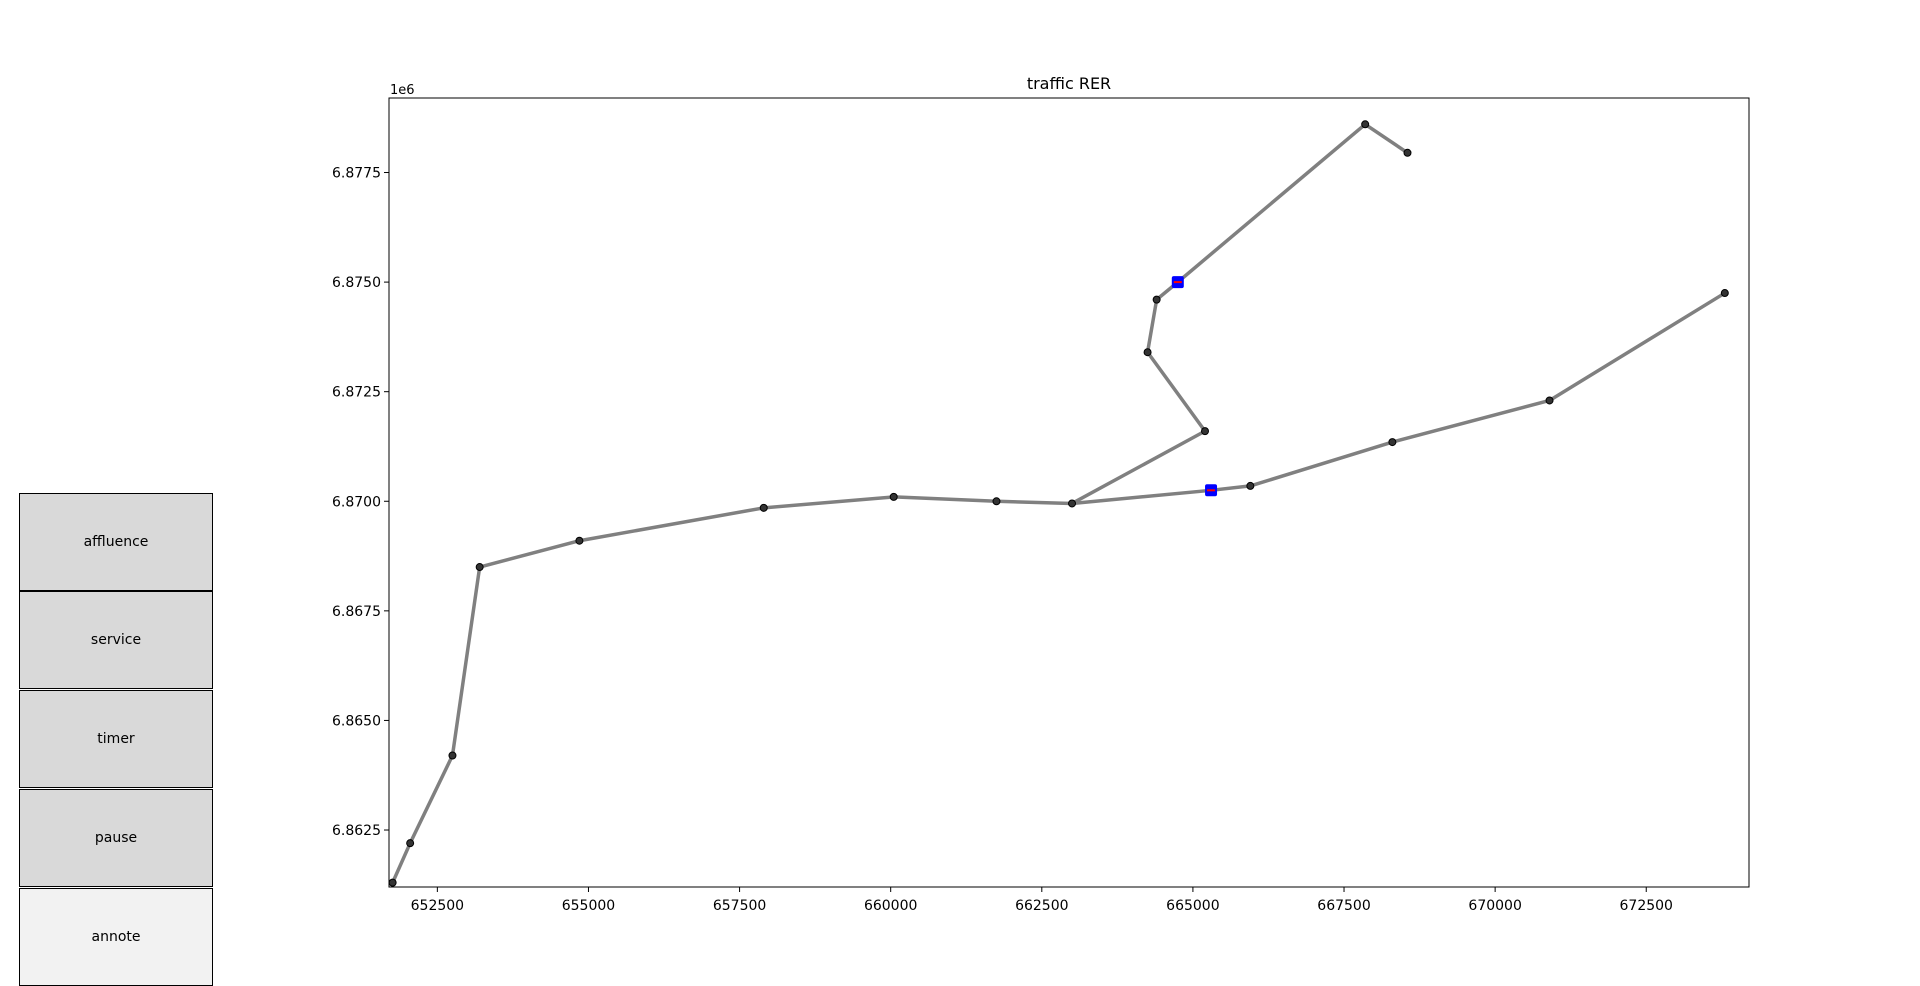 The image size is (1920, 986). What do you see at coordinates (356, 283) in the screenshot?
I see `y-tick-label: 6.8750` at bounding box center [356, 283].